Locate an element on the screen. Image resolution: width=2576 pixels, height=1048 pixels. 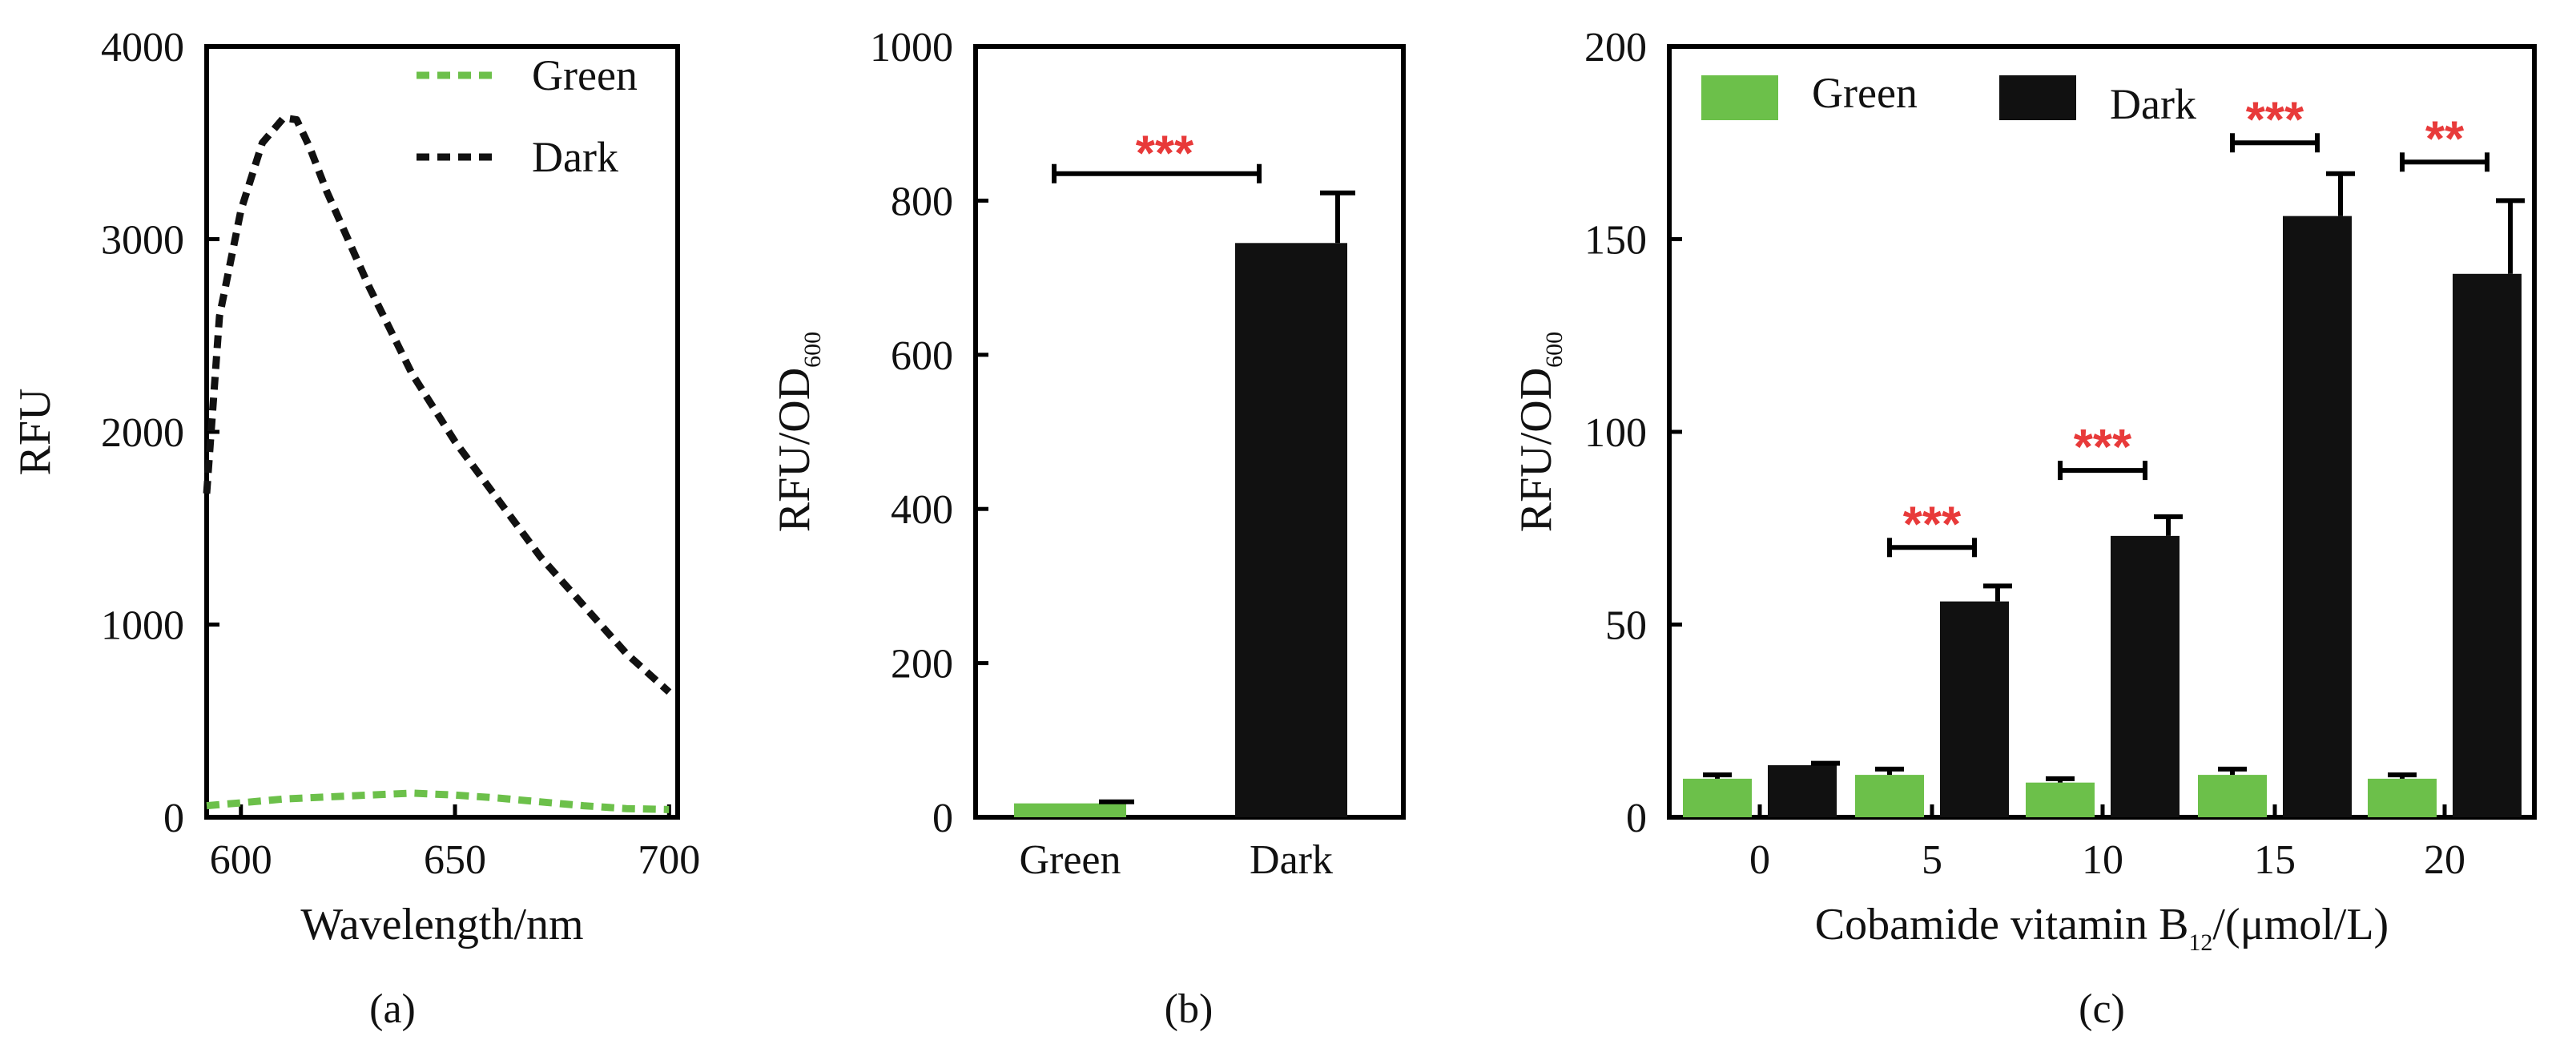
panel-c-x-tick-label: 20 is located at coordinates (2444, 860).